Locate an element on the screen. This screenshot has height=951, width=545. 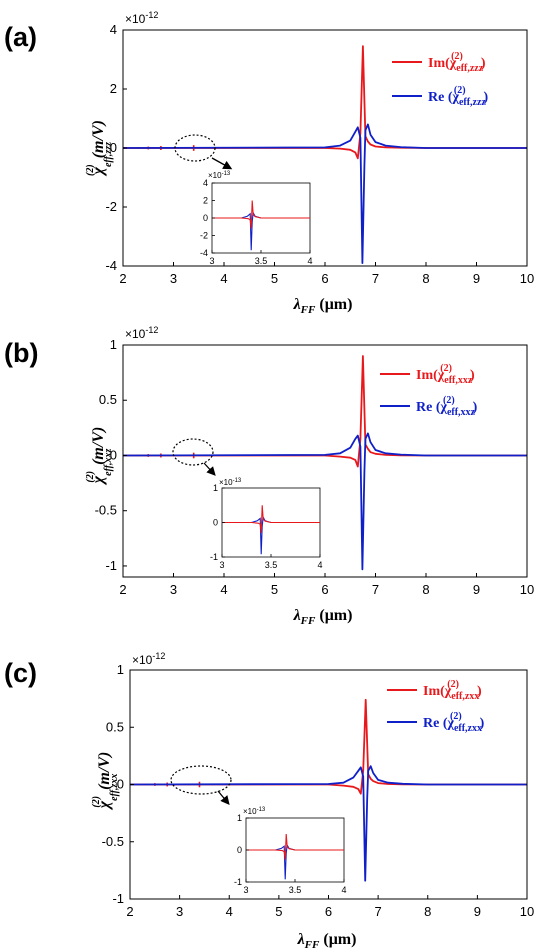
inset-y-tick-label: 4 is located at coordinates (205, 183).